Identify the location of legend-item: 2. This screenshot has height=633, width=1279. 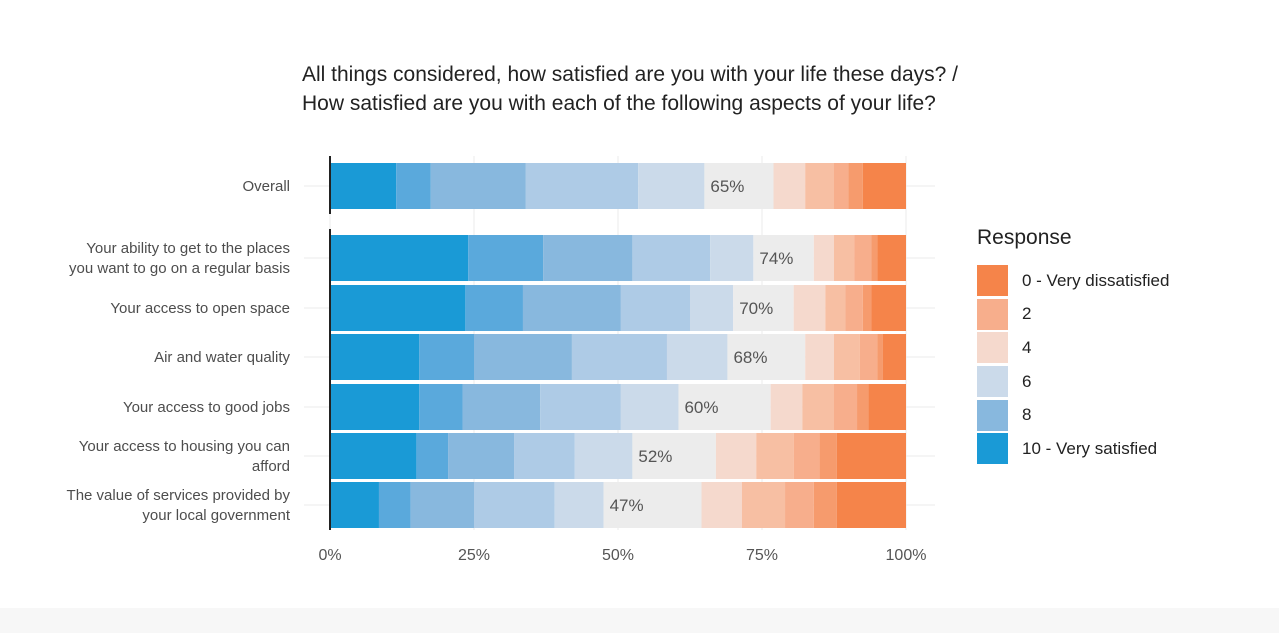
(1117, 315).